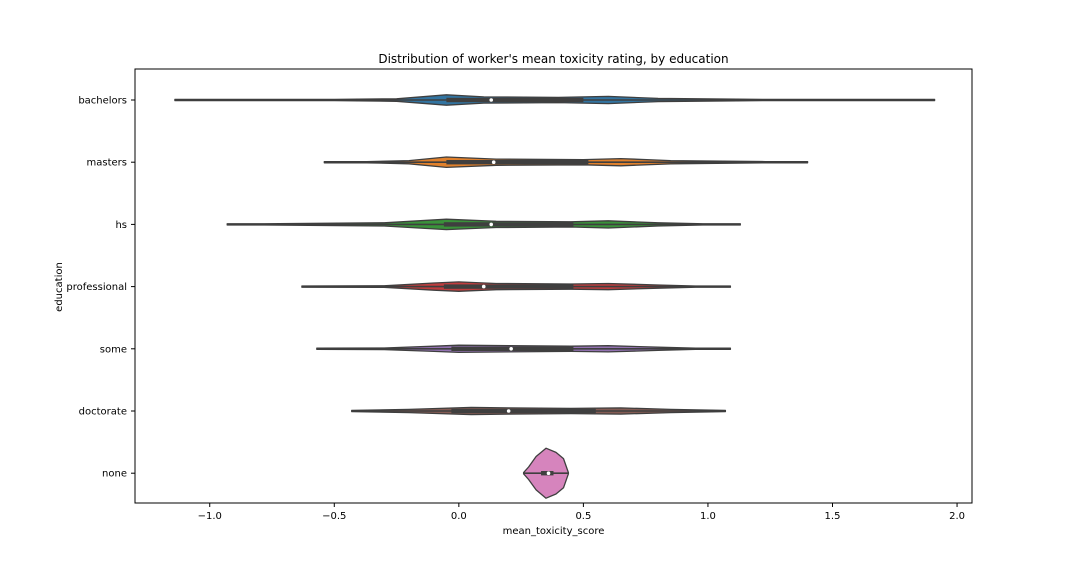 Image resolution: width=1080 pixels, height=580 pixels. Describe the element at coordinates (957, 516) in the screenshot. I see `x-tick-label: 2.0` at that location.